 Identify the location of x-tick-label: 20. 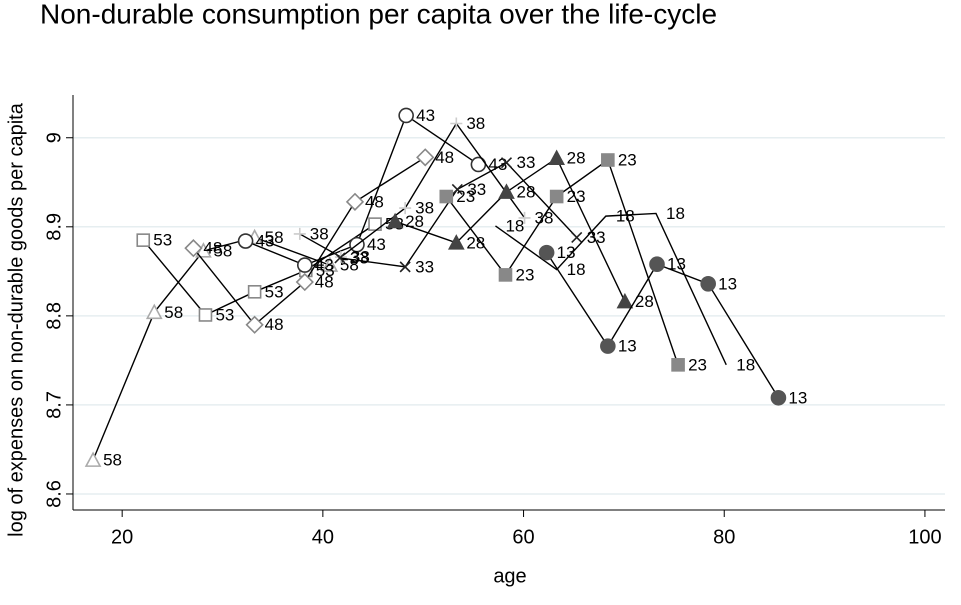
(122, 537).